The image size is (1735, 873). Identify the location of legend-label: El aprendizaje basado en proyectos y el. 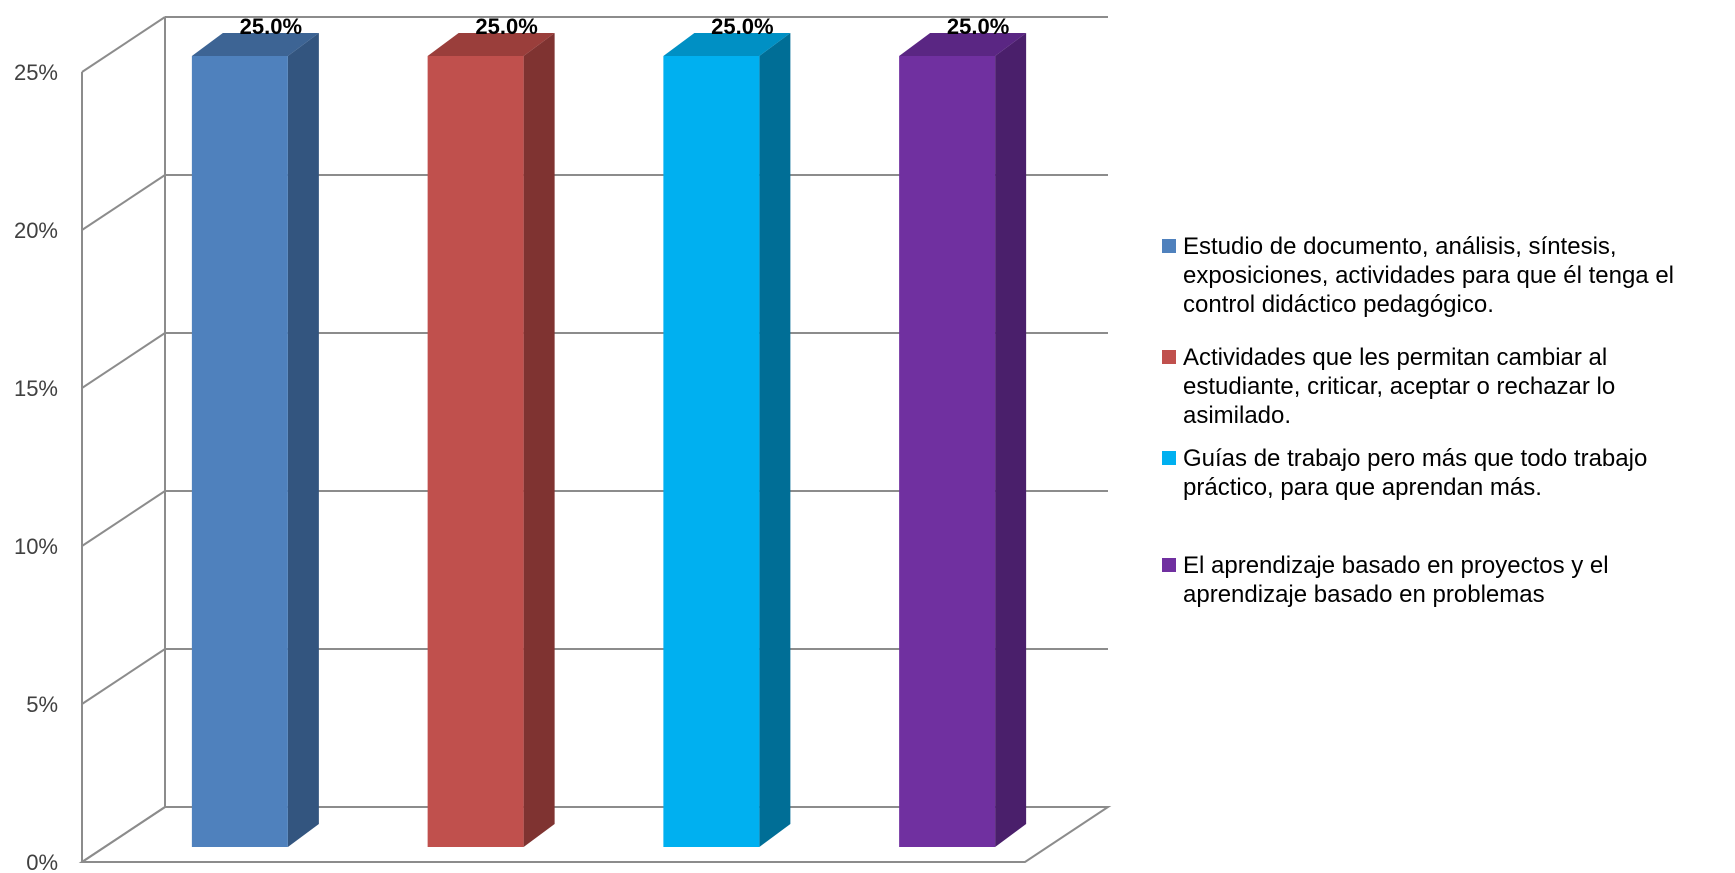
(1396, 565).